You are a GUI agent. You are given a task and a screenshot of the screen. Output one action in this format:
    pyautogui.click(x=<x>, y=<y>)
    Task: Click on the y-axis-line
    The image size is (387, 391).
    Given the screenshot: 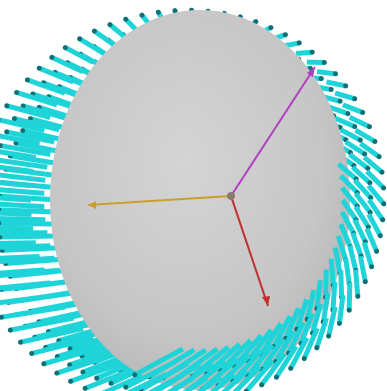 What is the action you would take?
    pyautogui.click(x=273, y=131)
    